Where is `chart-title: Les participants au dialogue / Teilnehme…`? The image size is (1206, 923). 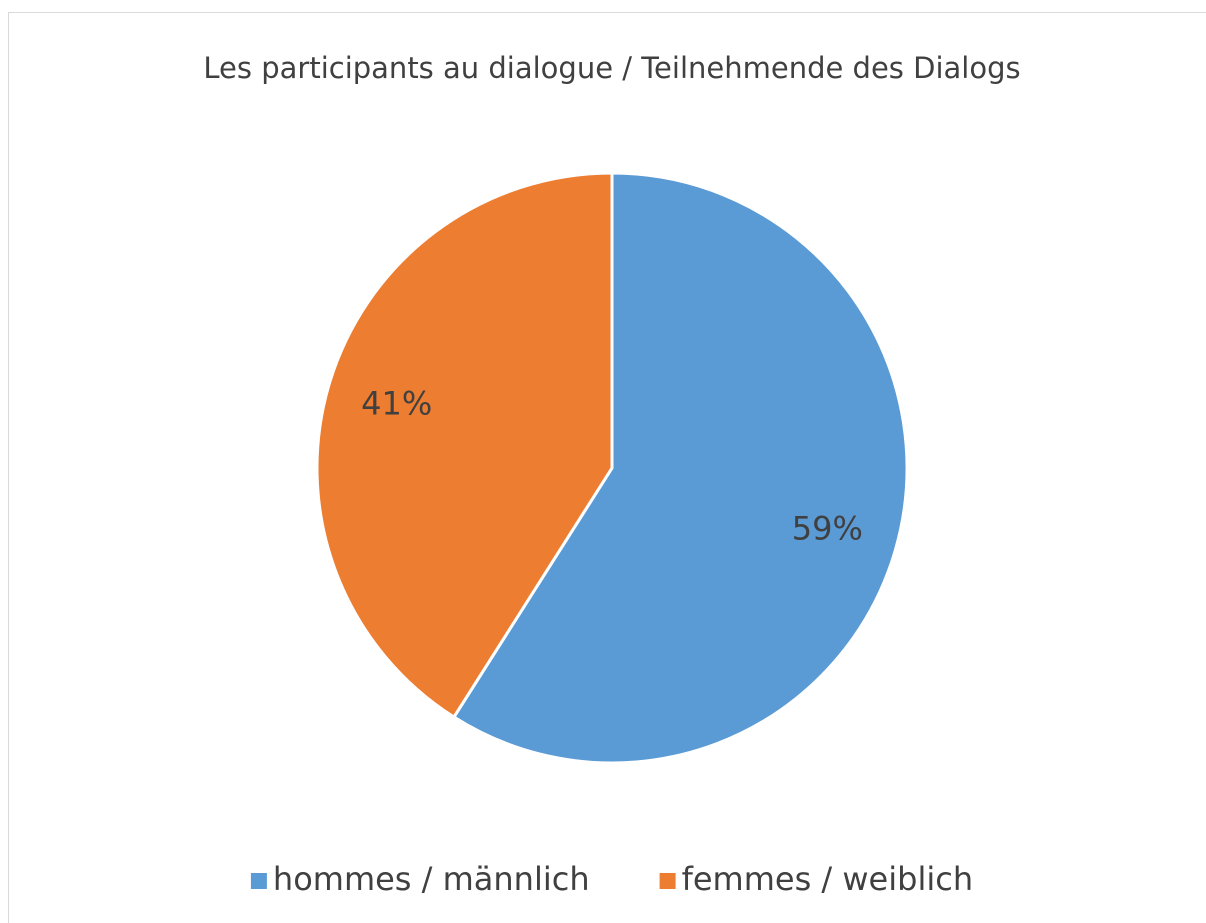 chart-title: Les participants au dialogue / Teilnehme… is located at coordinates (611, 68).